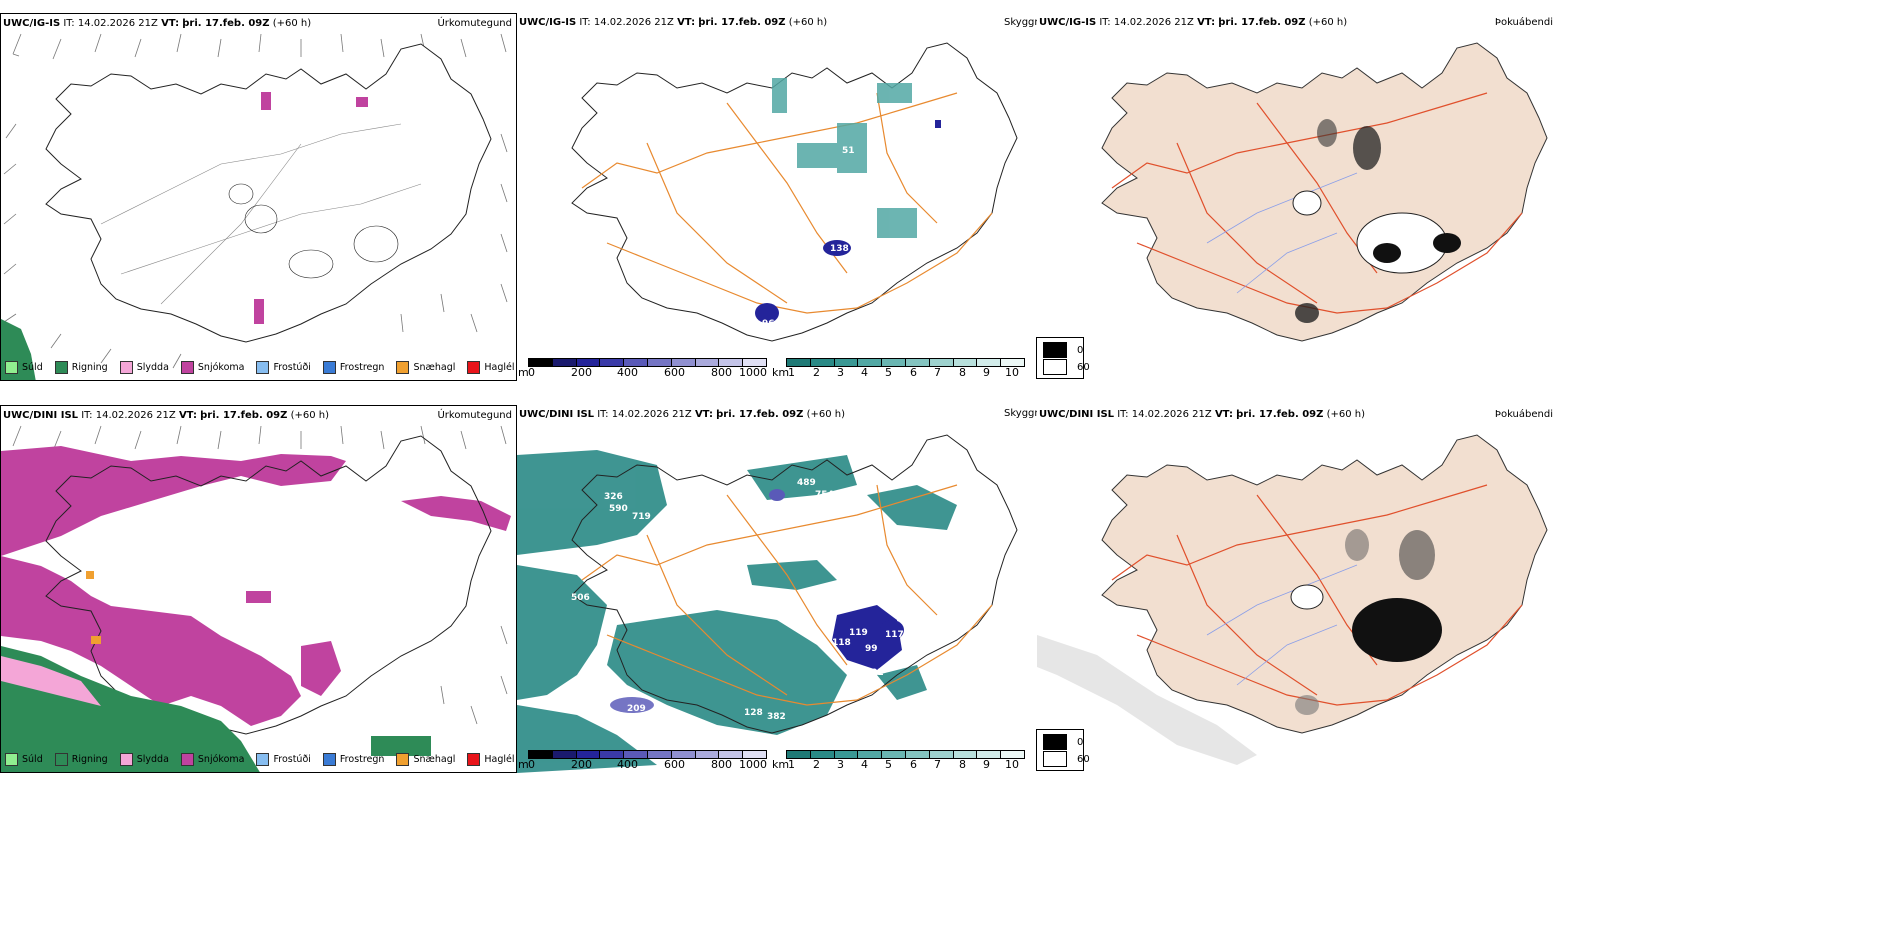 The width and height of the screenshot is (1900, 950). Describe the element at coordinates (212, 367) in the screenshot. I see `legend-snow: Snjókoma` at that location.